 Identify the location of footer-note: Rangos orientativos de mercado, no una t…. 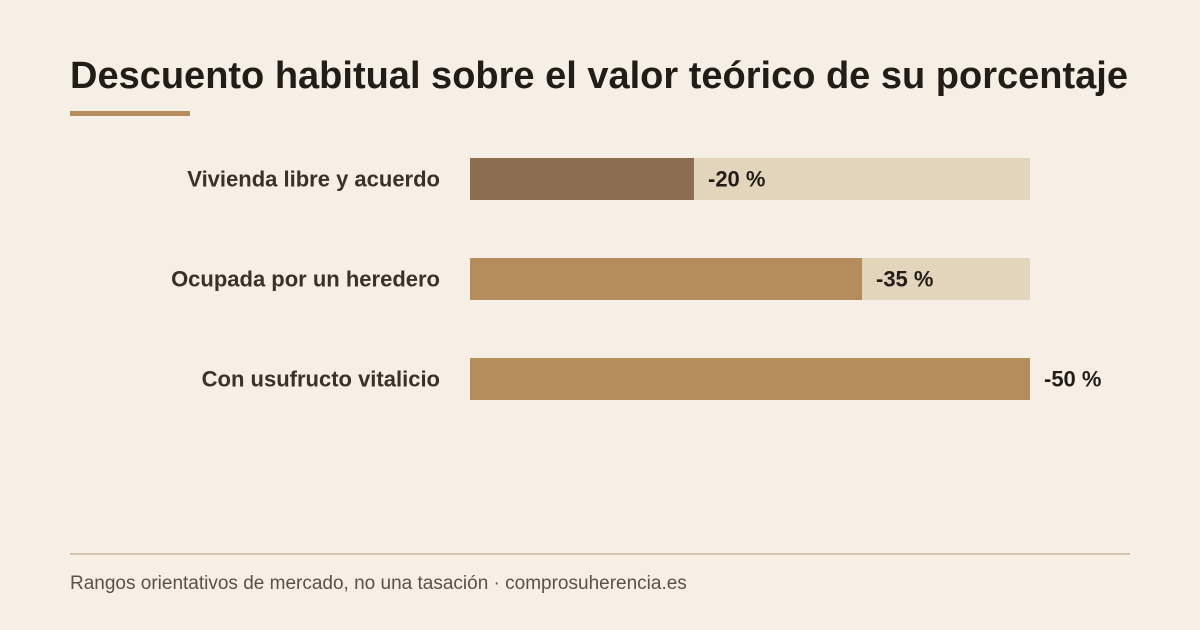
(378, 583).